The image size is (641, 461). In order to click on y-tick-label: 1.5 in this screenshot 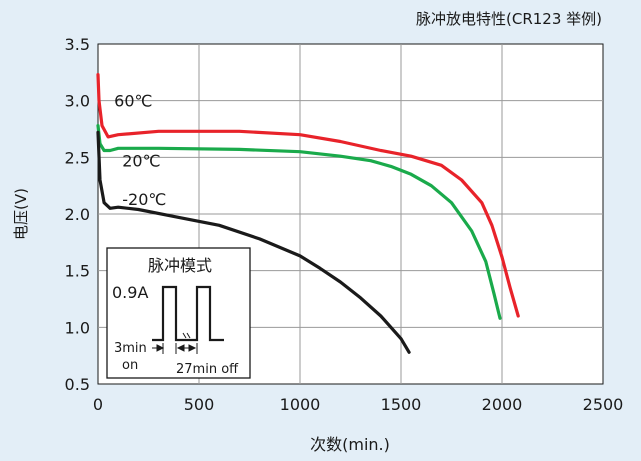, I will do `click(77, 271)`.